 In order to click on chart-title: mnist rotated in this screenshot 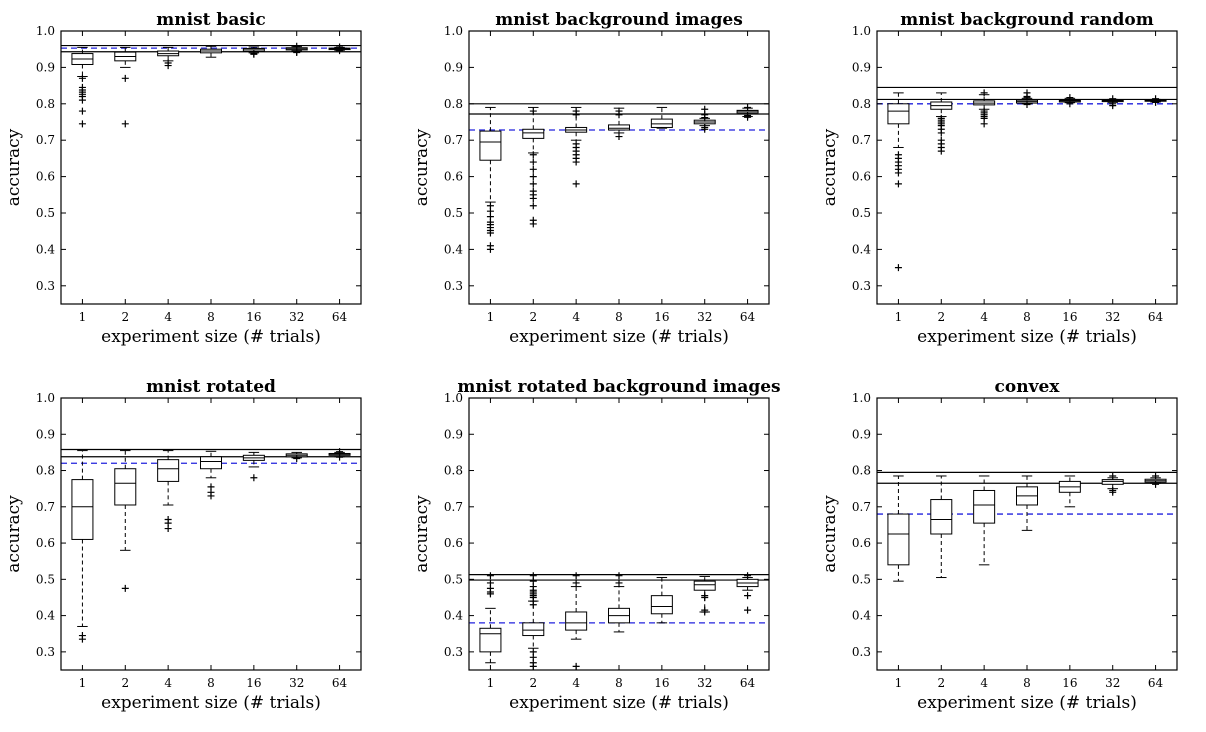, I will do `click(211, 387)`.